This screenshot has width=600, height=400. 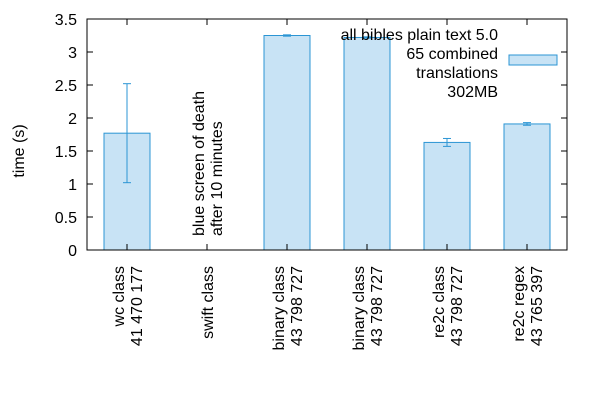 I want to click on y-tick-label-7: 3.5, so click(x=66, y=20).